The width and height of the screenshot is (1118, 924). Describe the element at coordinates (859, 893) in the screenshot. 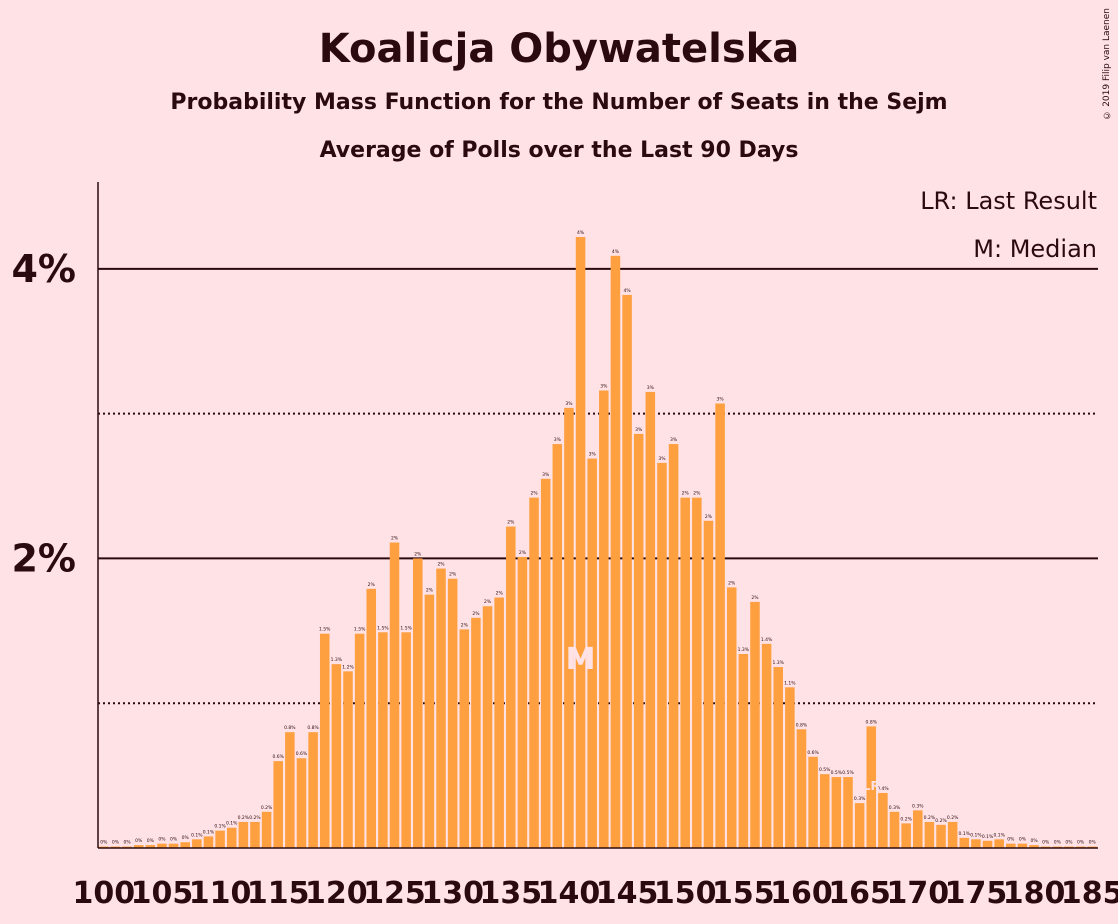

I see `x-tick-label: 165` at that location.